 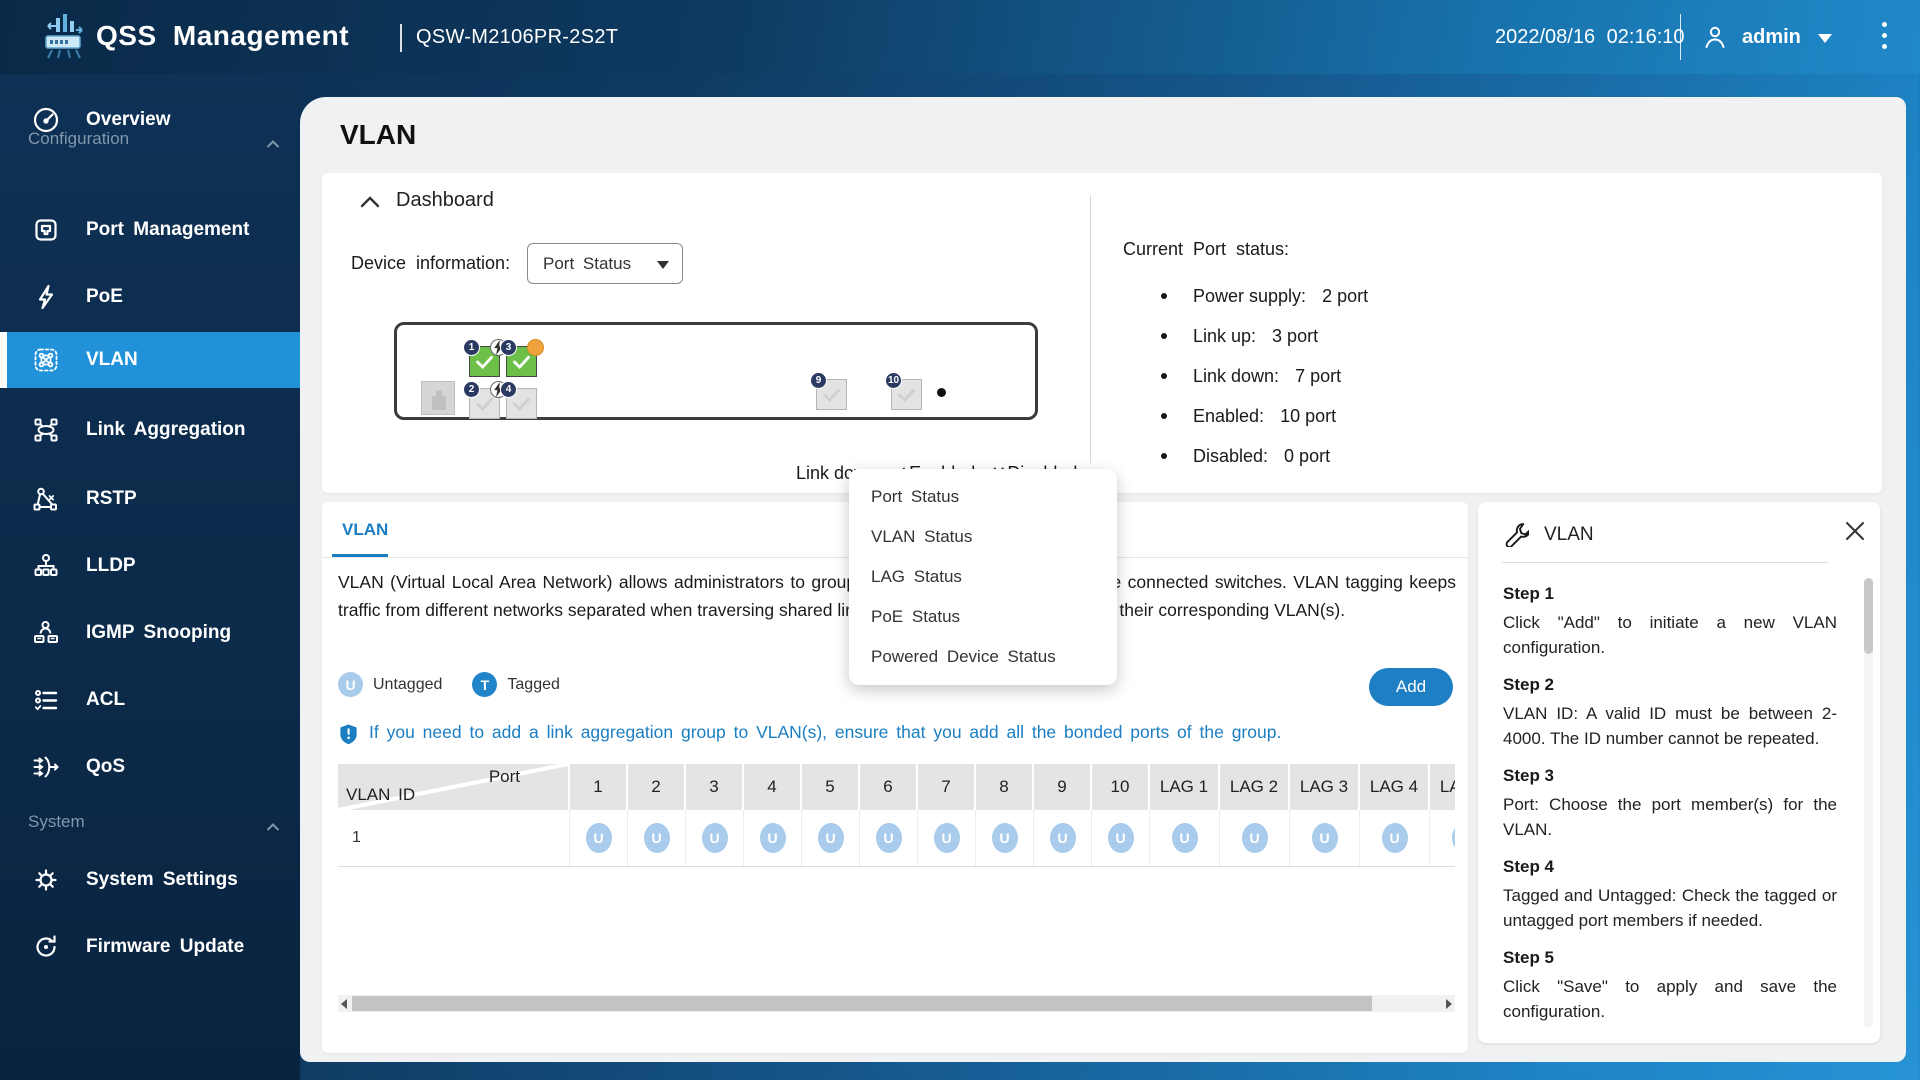 What do you see at coordinates (598, 787) in the screenshot?
I see `col-header: 1` at bounding box center [598, 787].